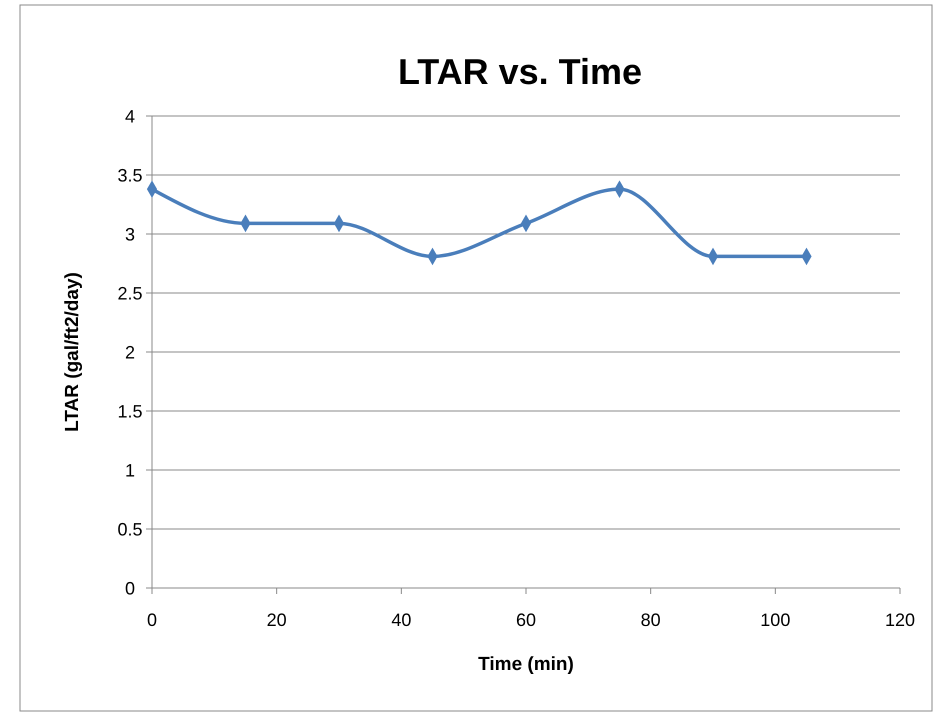  Describe the element at coordinates (526, 664) in the screenshot. I see `x-axis-title: Time (min)` at that location.